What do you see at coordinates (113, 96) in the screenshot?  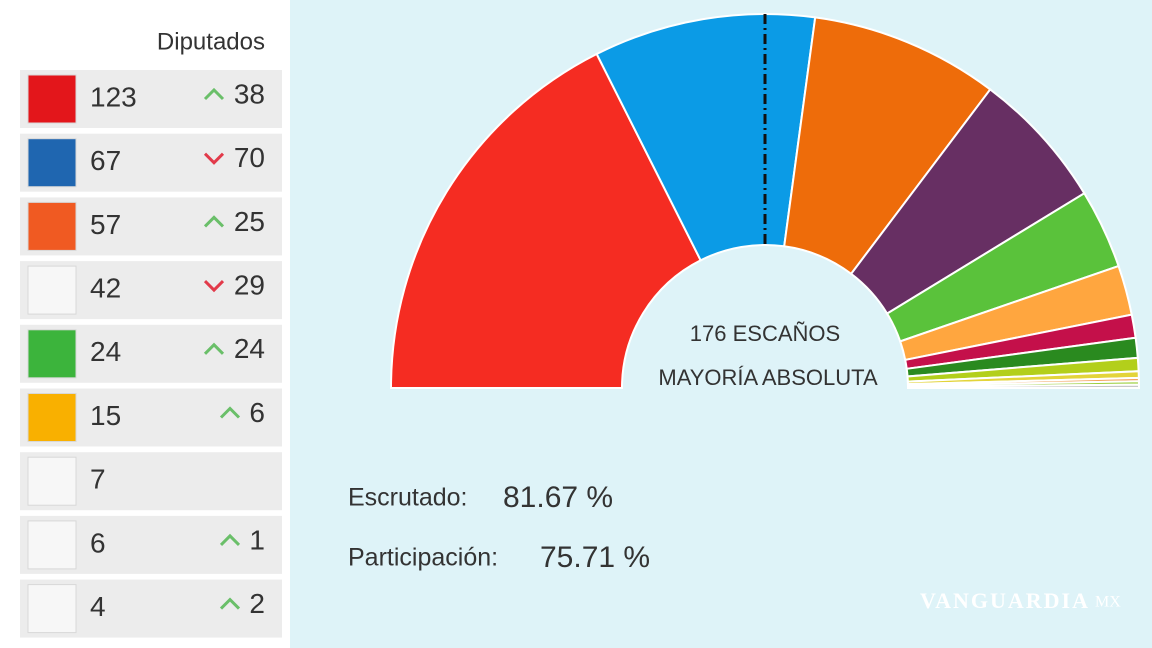 I see `seat-count: 123` at bounding box center [113, 96].